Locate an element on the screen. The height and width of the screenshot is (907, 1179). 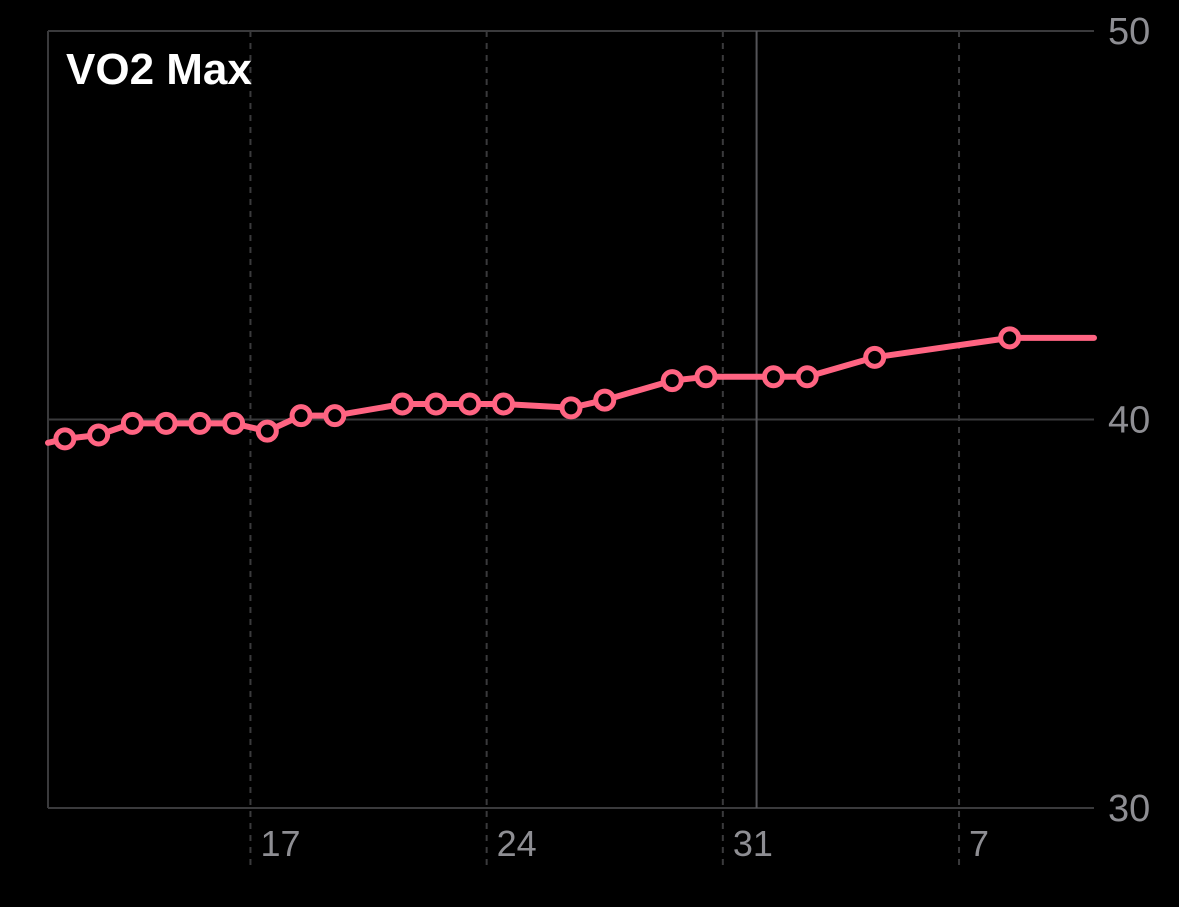
x-tick-label-24: 24 is located at coordinates (517, 843).